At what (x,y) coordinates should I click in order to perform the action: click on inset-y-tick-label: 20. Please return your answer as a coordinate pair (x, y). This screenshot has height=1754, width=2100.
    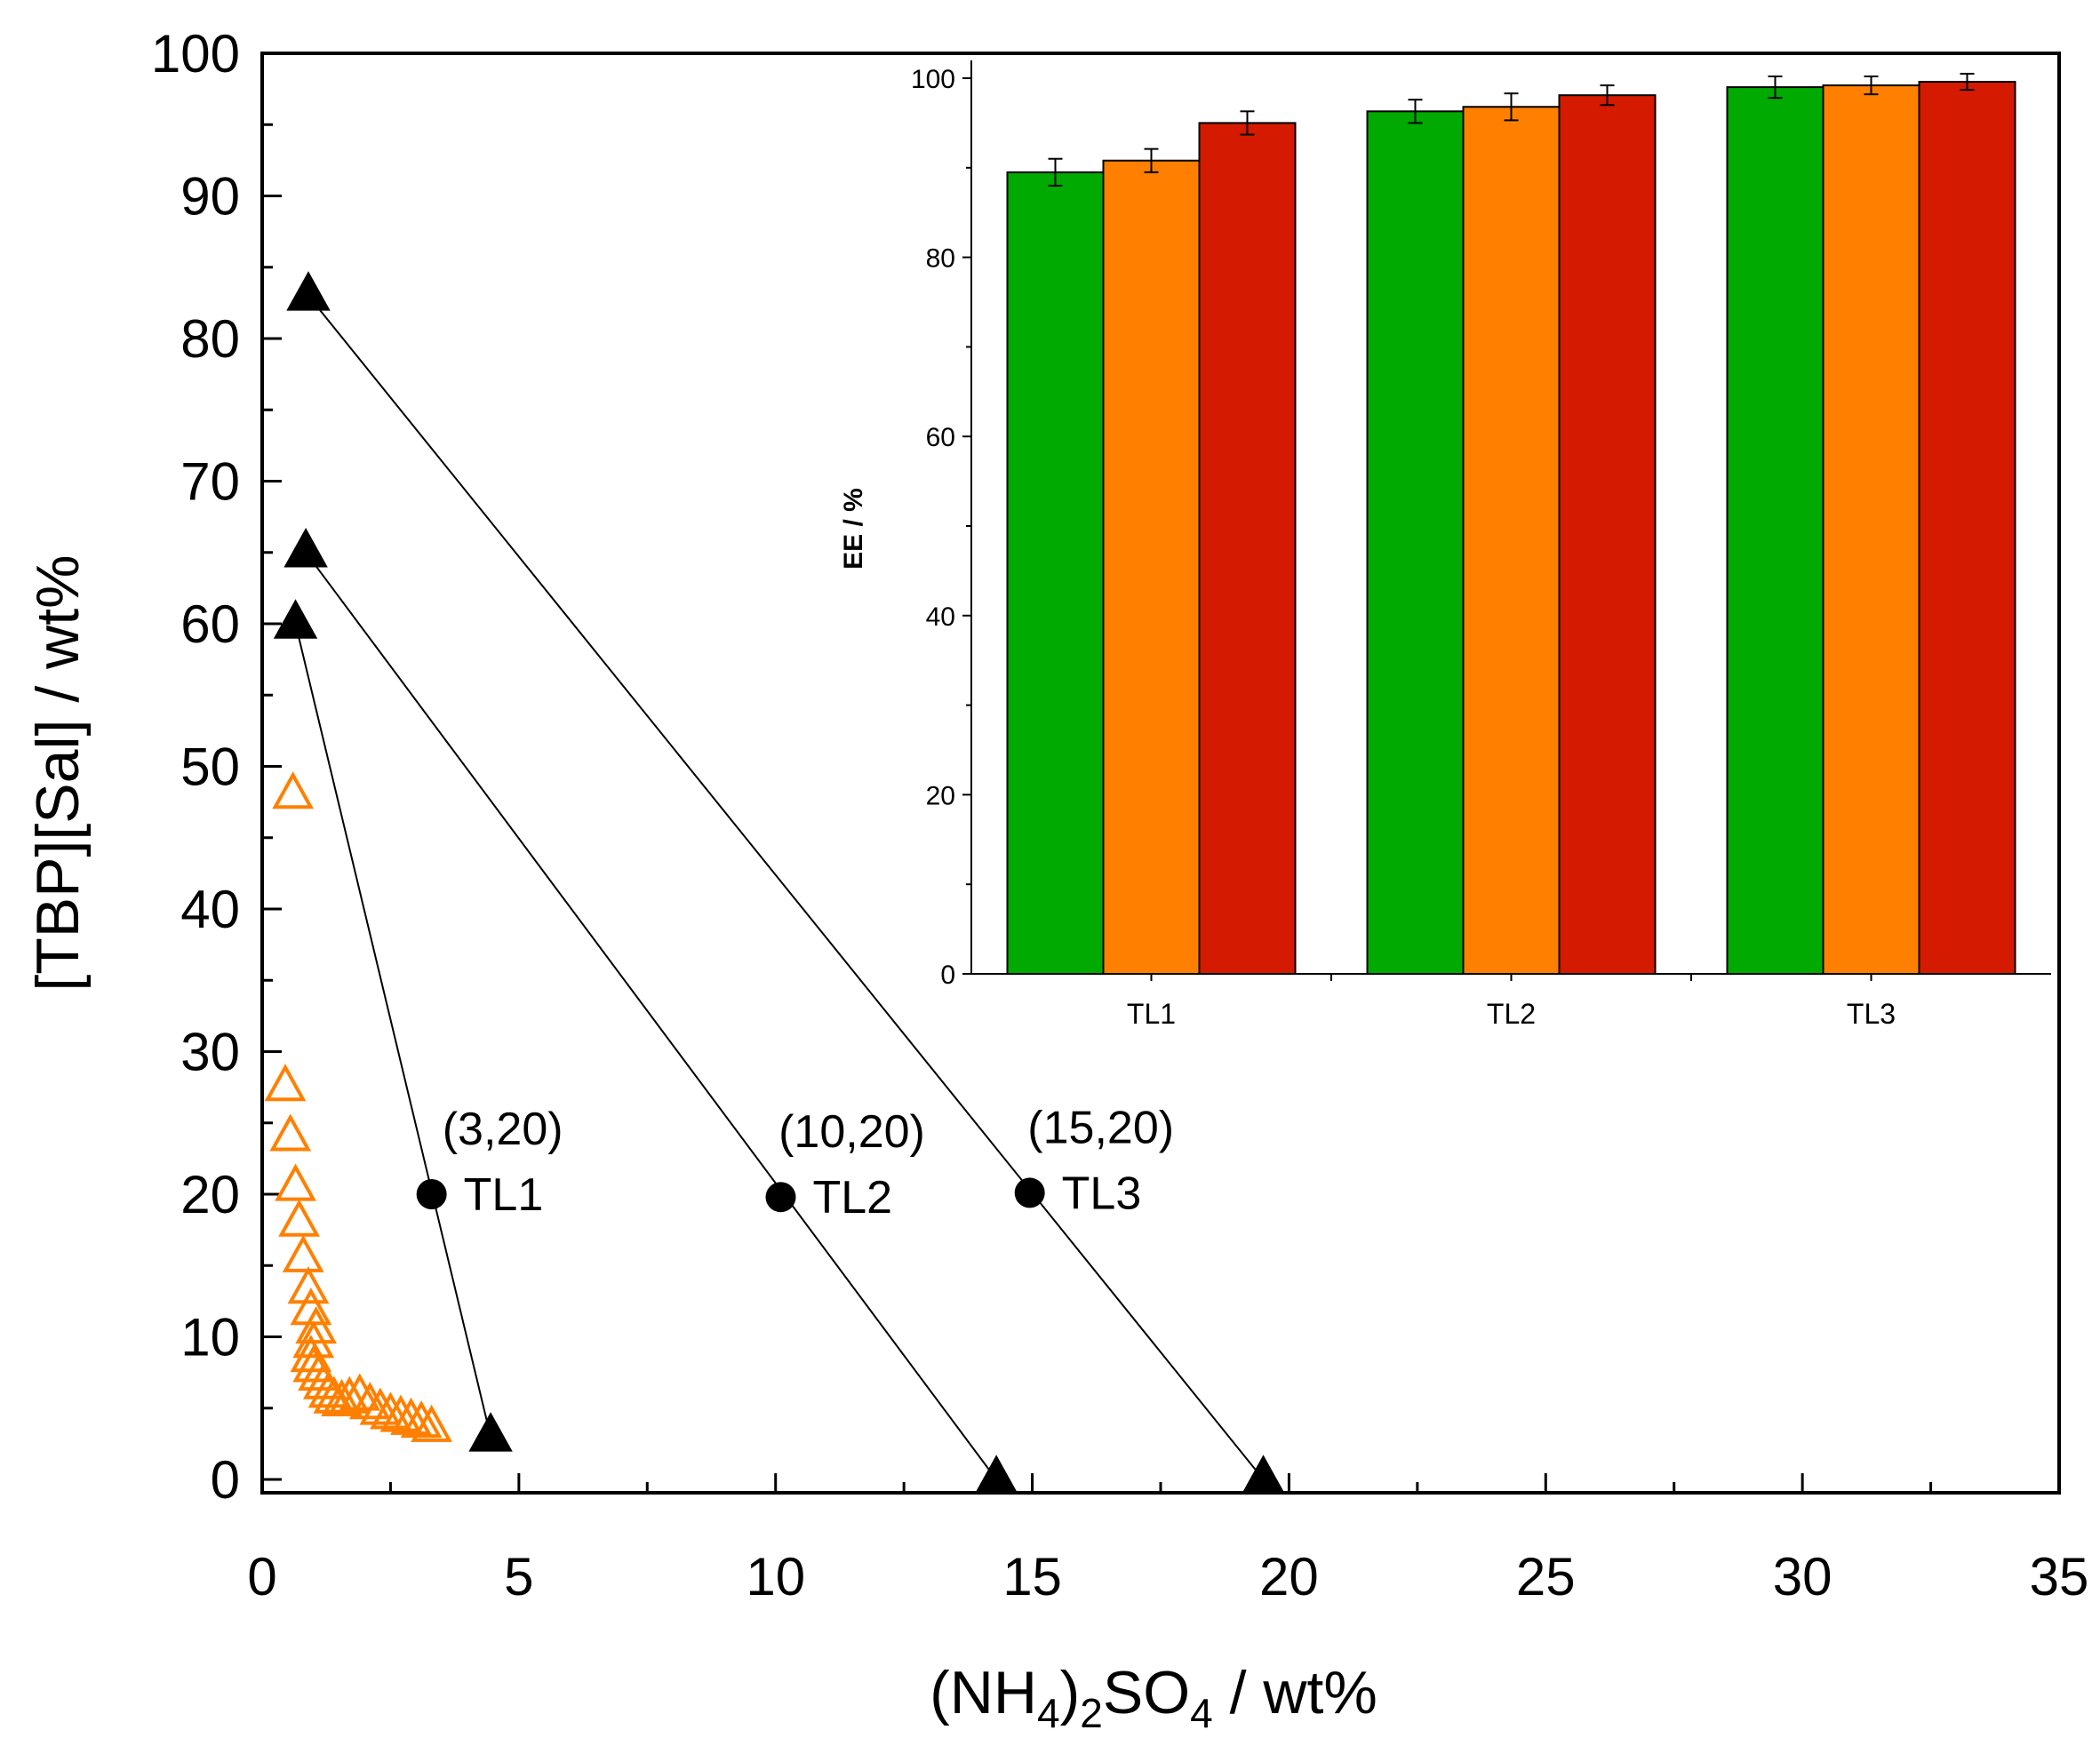
    Looking at the image, I should click on (941, 795).